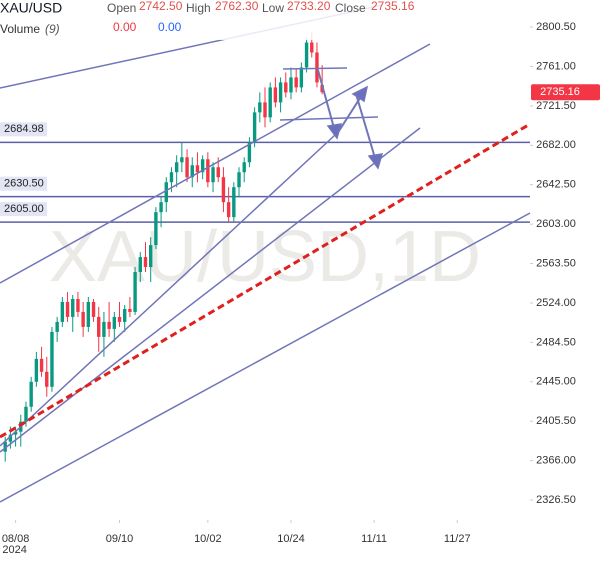 The height and width of the screenshot is (563, 600). I want to click on level-label: 2630.50, so click(24, 184).